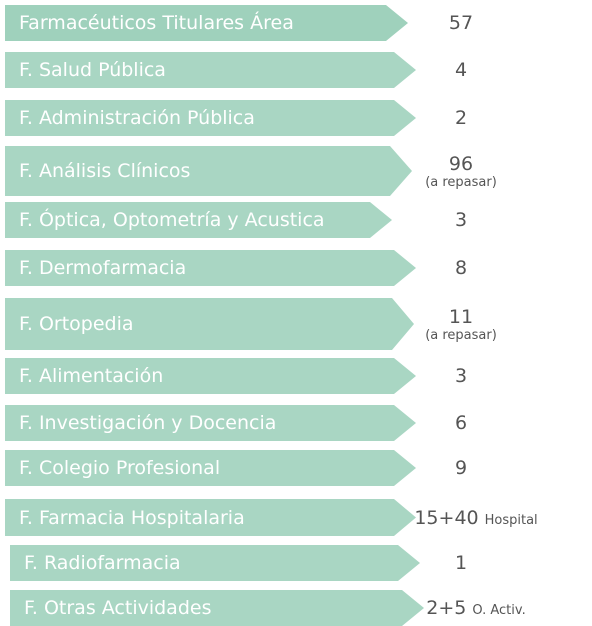 This screenshot has height=626, width=592. I want to click on item-value-row: 1, so click(461, 563).